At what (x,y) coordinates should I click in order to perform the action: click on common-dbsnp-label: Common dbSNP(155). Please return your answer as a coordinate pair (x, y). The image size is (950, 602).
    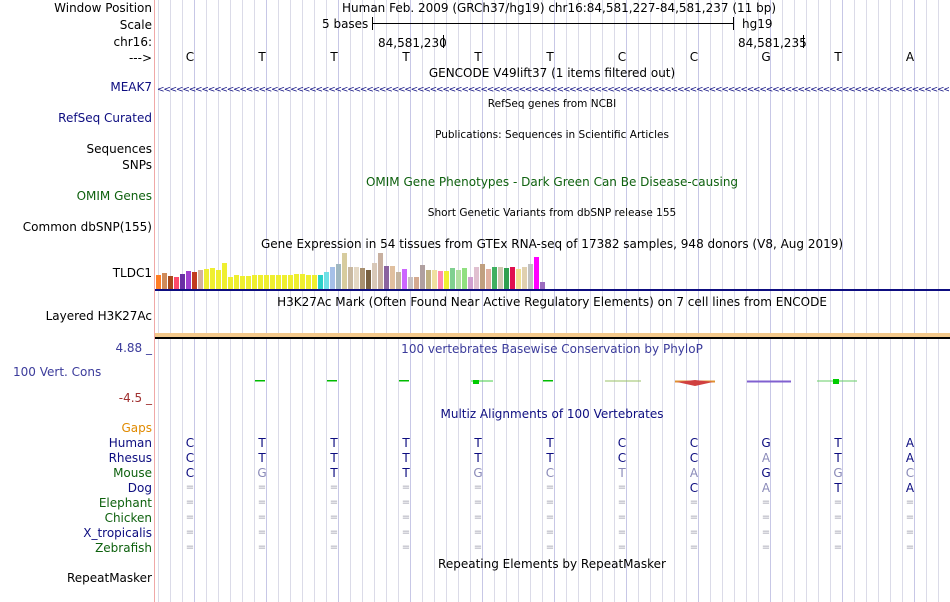
    Looking at the image, I should click on (87, 227).